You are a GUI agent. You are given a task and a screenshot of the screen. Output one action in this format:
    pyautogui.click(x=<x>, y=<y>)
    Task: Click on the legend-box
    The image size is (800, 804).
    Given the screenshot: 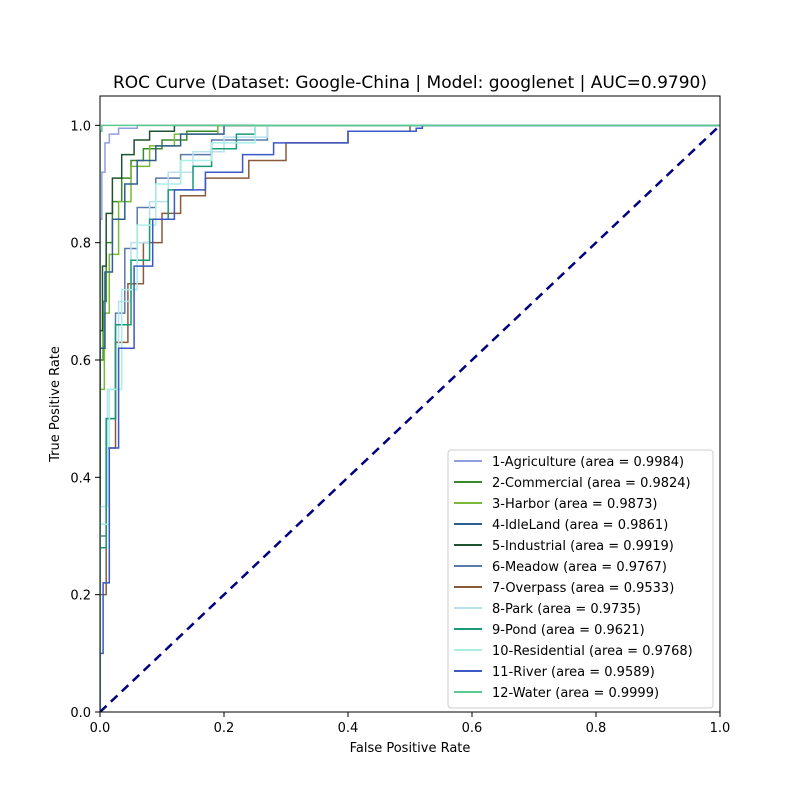 What is the action you would take?
    pyautogui.click(x=580, y=579)
    